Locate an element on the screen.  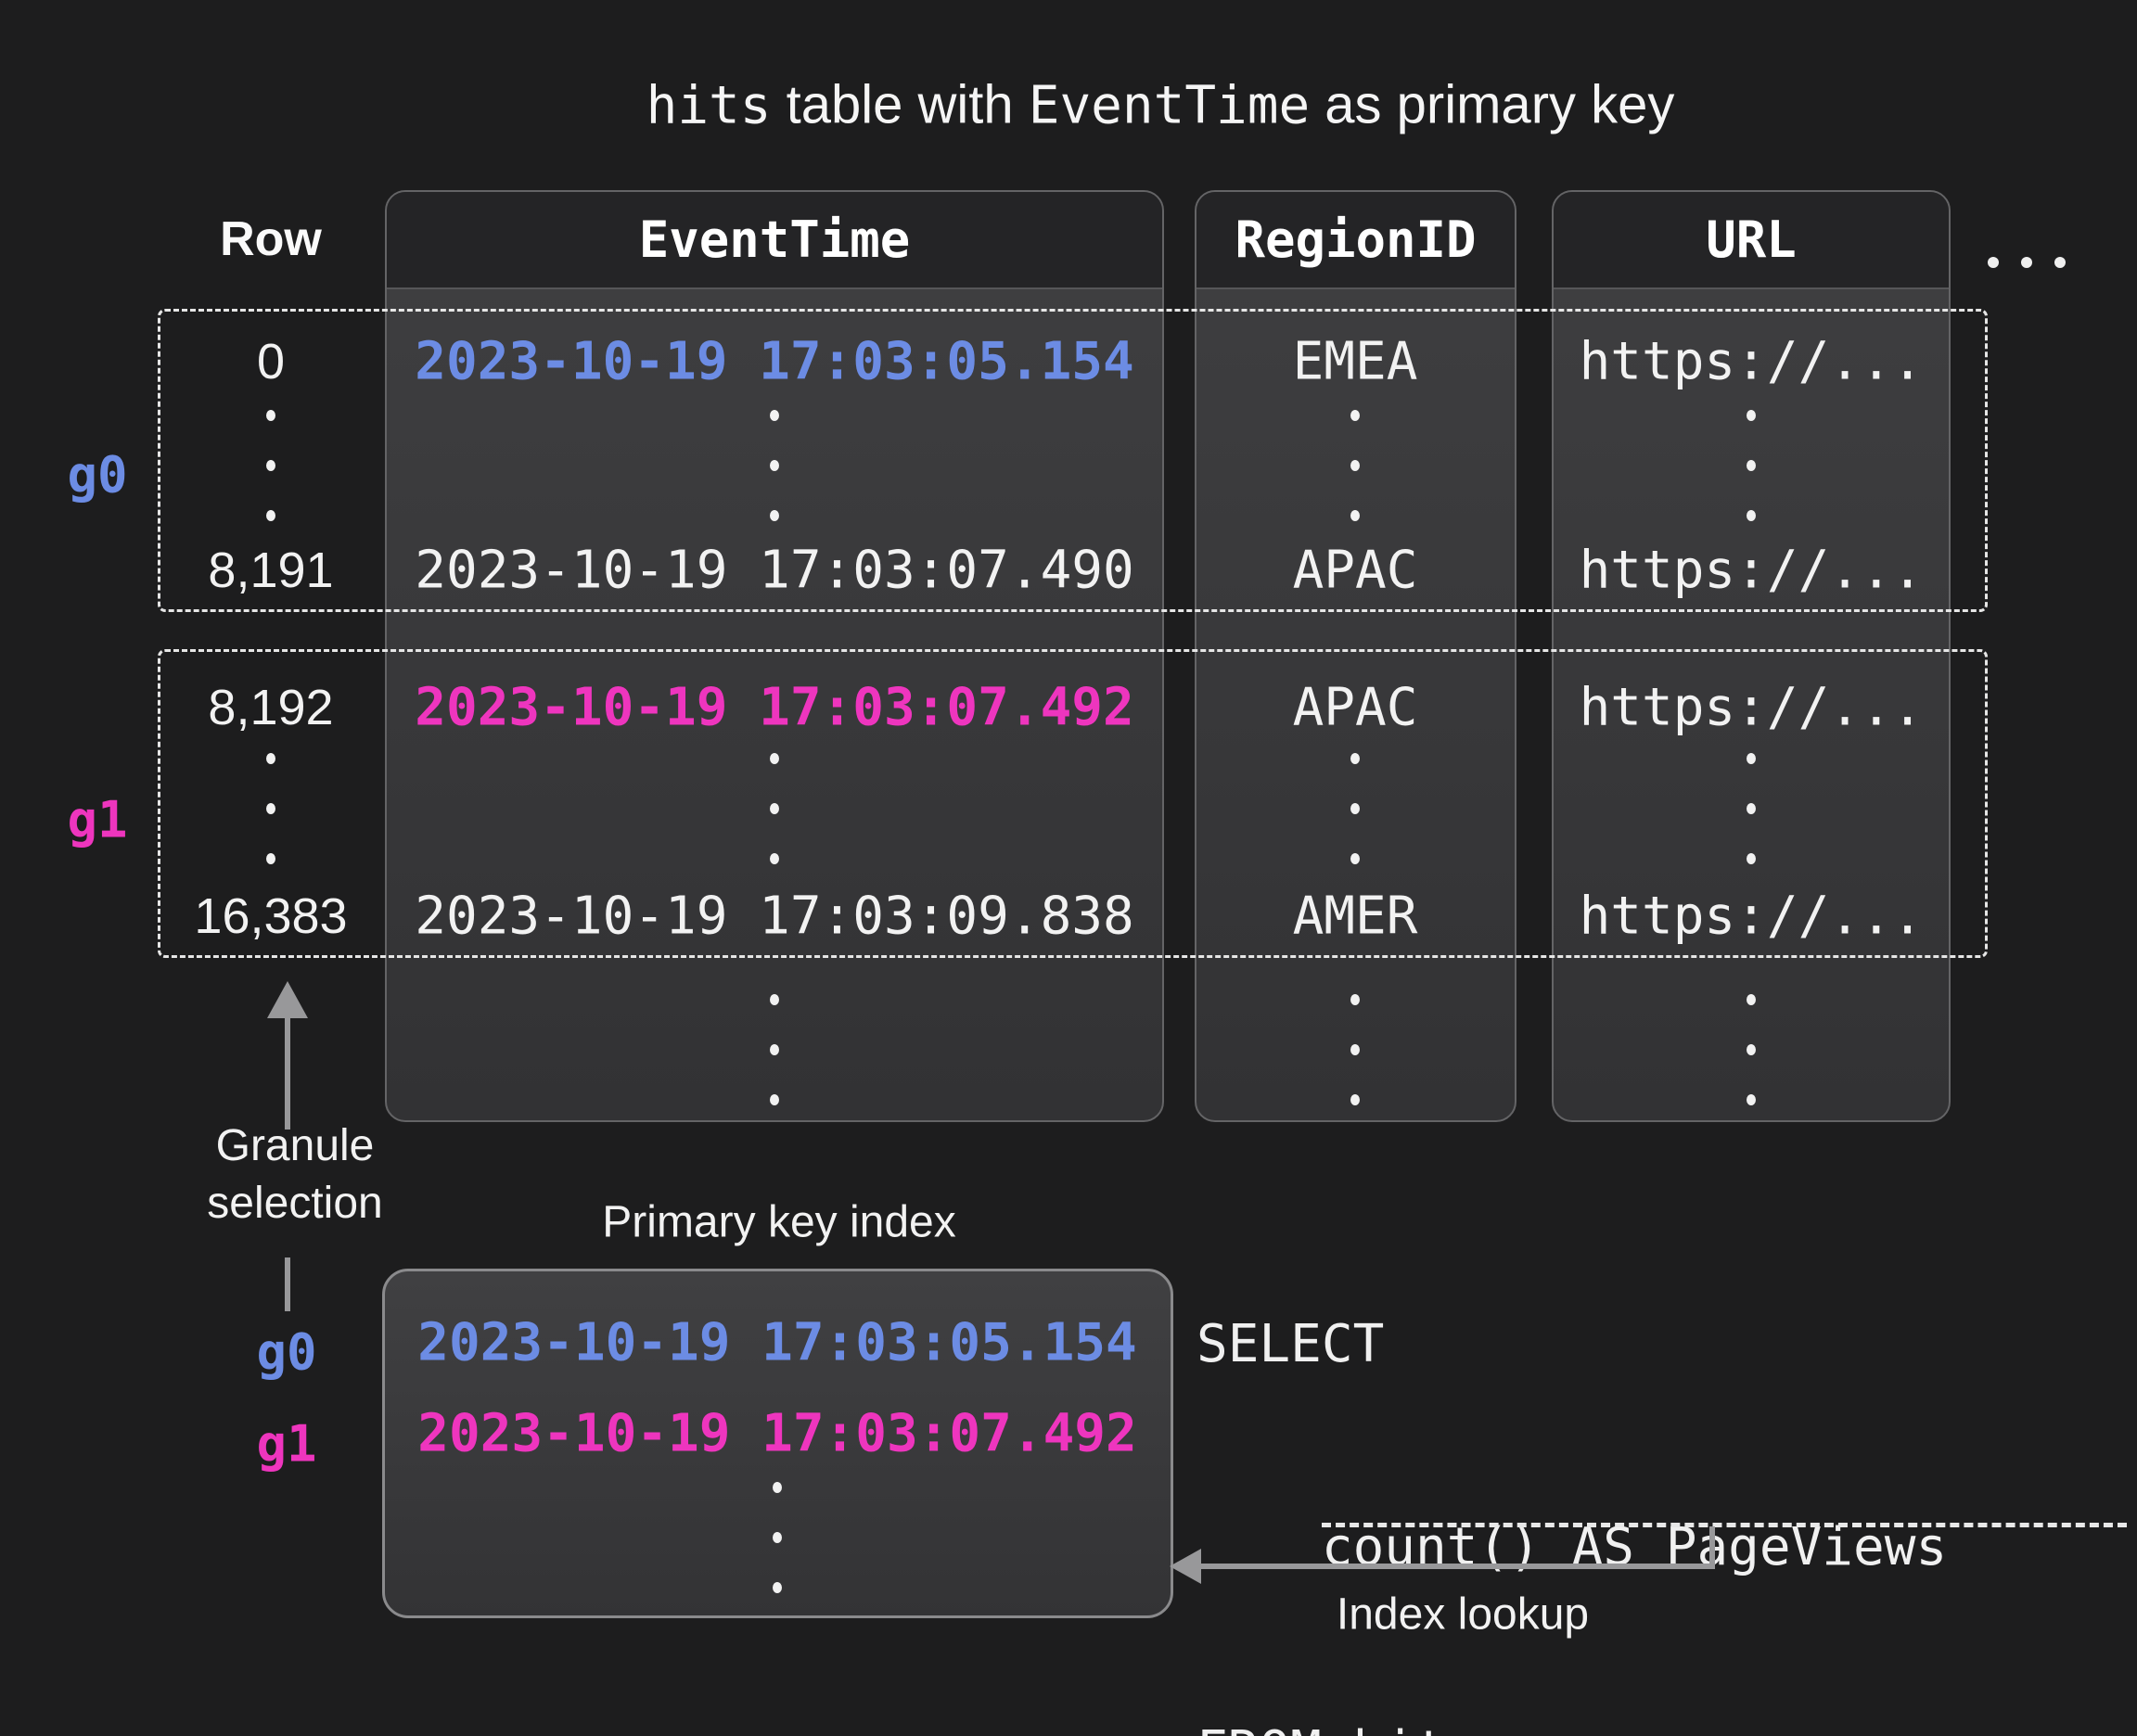
eventtime-cell: 2023-10-19 17:03:07.490 is located at coordinates (775, 571).